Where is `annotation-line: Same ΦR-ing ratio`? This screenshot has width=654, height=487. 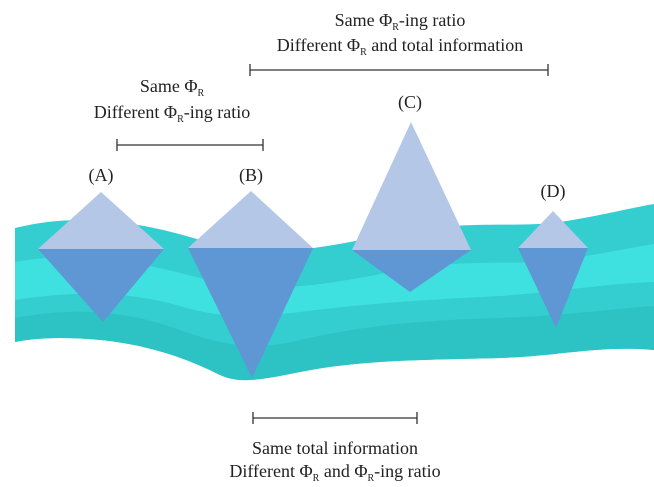 annotation-line: Same ΦR-ing ratio is located at coordinates (400, 21).